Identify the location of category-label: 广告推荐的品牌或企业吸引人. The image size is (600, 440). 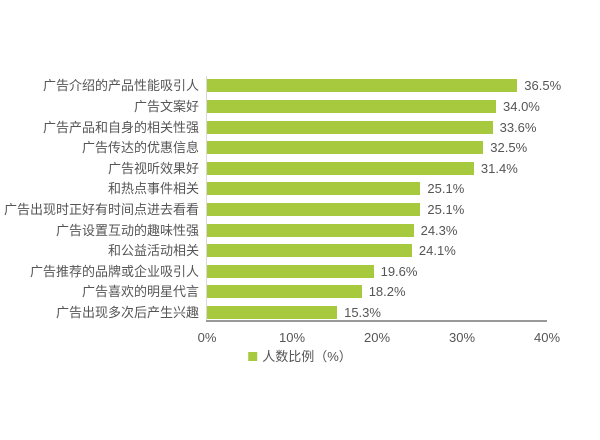
(114, 271).